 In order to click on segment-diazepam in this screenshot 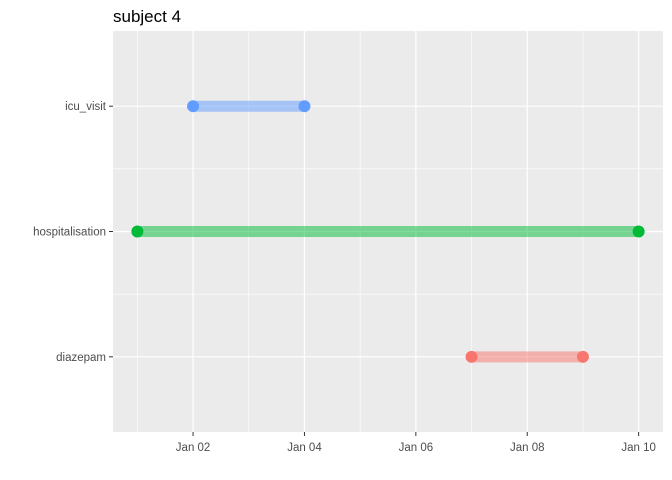, I will do `click(527, 356)`.